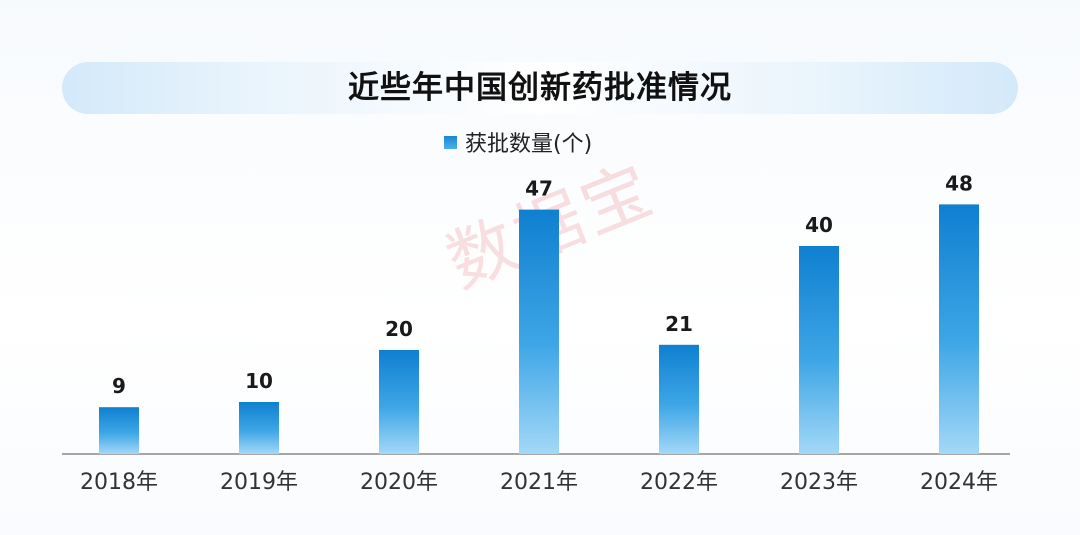 The width and height of the screenshot is (1080, 535). I want to click on data-label-3: 47, so click(539, 189).